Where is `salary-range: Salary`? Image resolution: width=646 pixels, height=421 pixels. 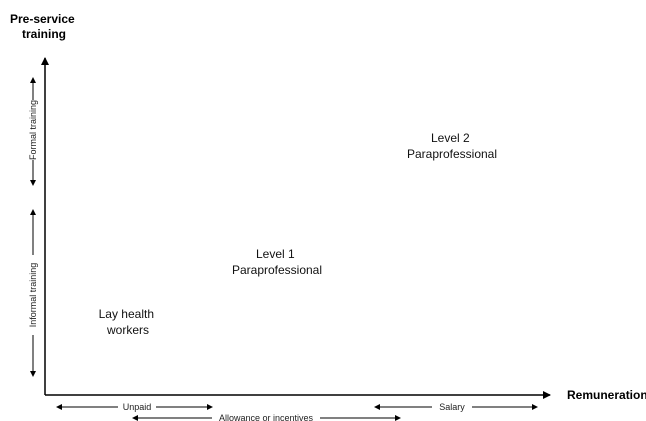 salary-range: Salary is located at coordinates (456, 407).